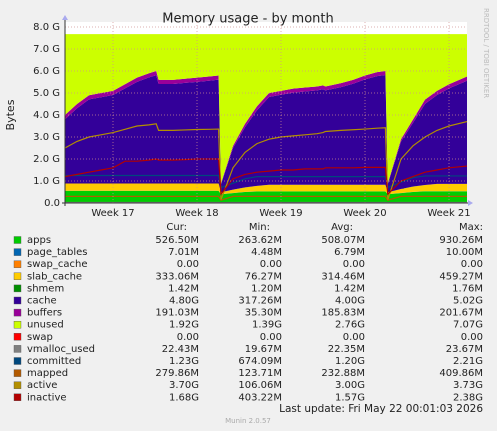  Describe the element at coordinates (184, 361) in the screenshot. I see `legend-value: 1.23G` at that location.